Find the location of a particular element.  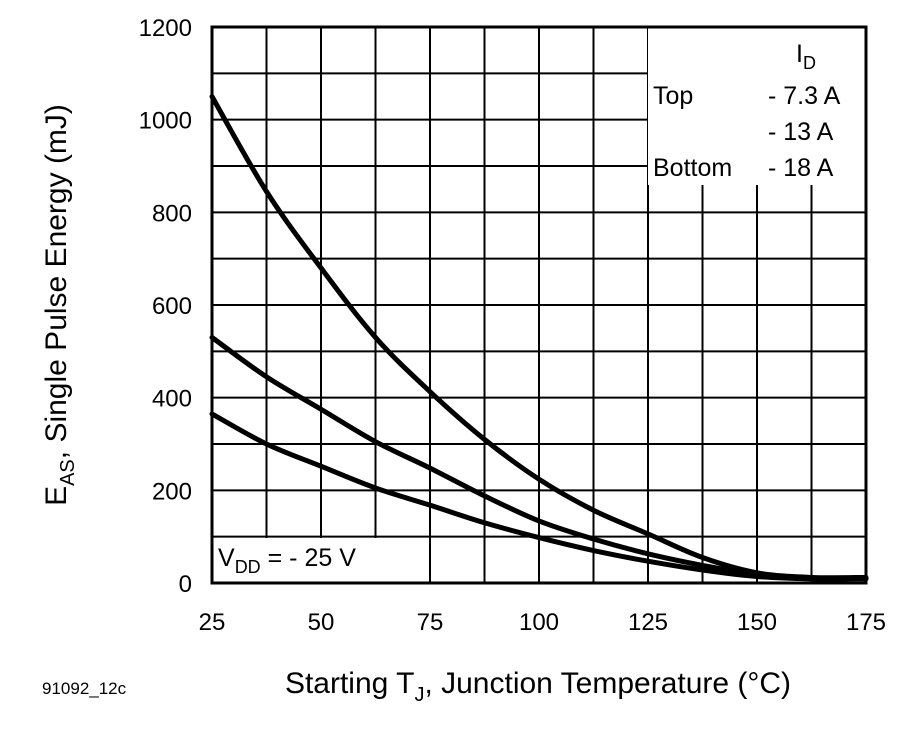

legend-value-bottom: - 18 A is located at coordinates (801, 168).